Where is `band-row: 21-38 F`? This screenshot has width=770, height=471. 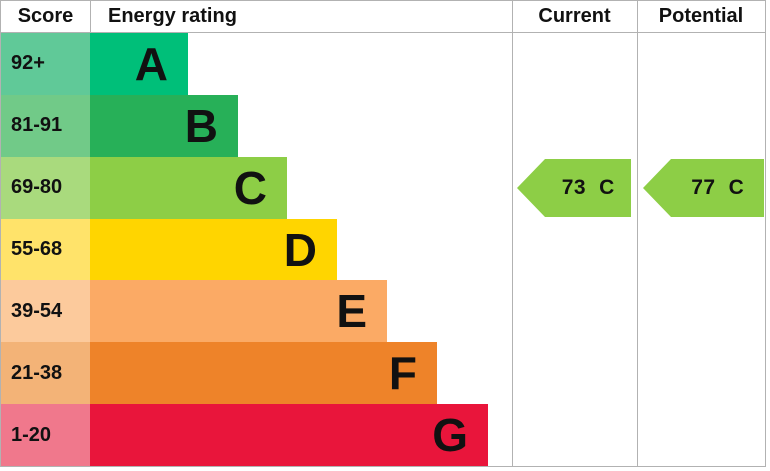
band-row: 21-38 F is located at coordinates (383, 373).